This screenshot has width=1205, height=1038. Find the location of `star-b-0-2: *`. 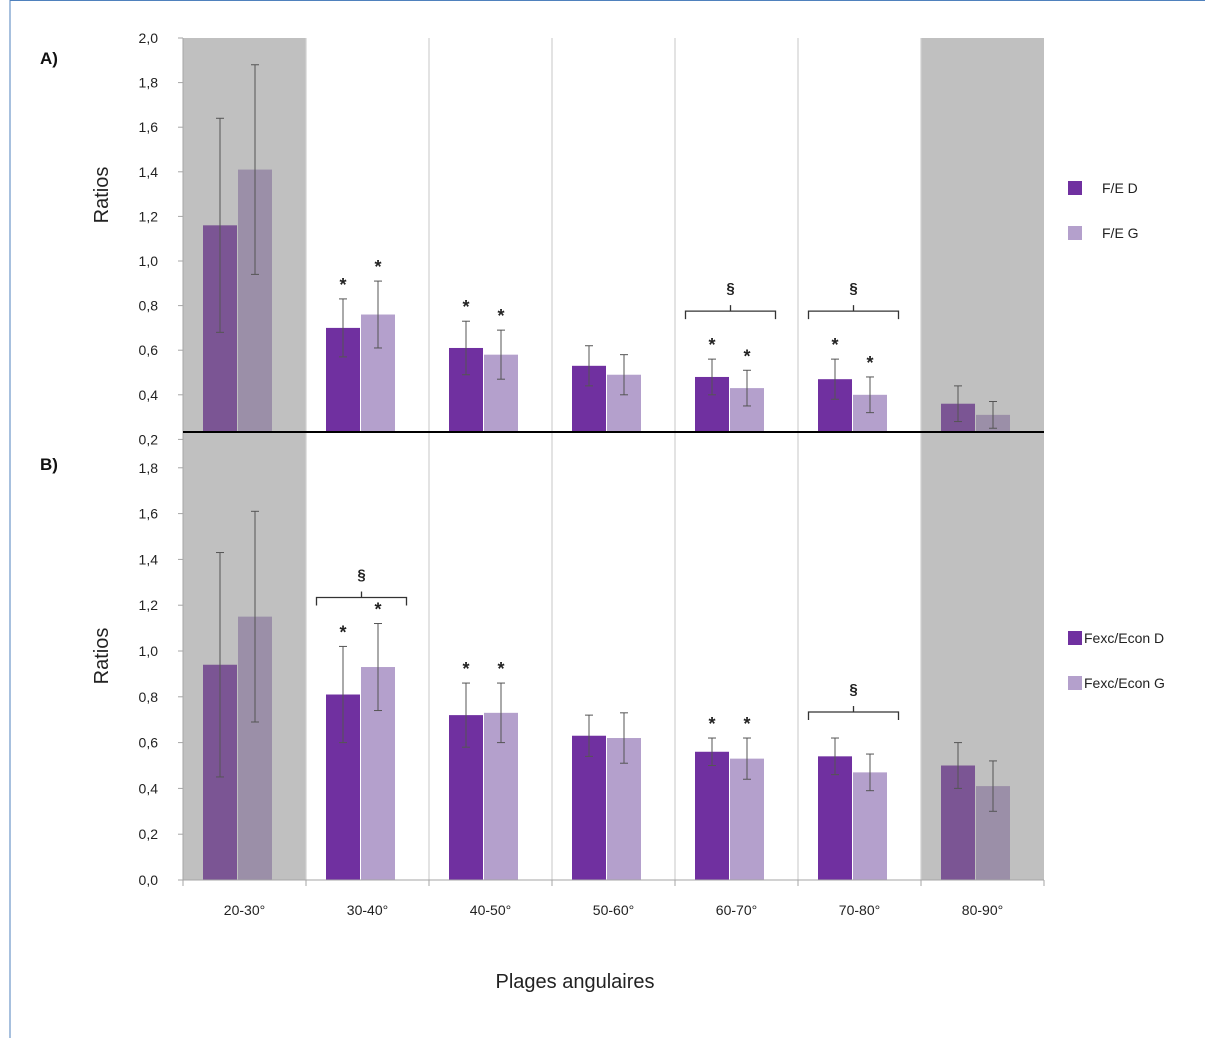

star-b-0-2: * is located at coordinates (465, 669).